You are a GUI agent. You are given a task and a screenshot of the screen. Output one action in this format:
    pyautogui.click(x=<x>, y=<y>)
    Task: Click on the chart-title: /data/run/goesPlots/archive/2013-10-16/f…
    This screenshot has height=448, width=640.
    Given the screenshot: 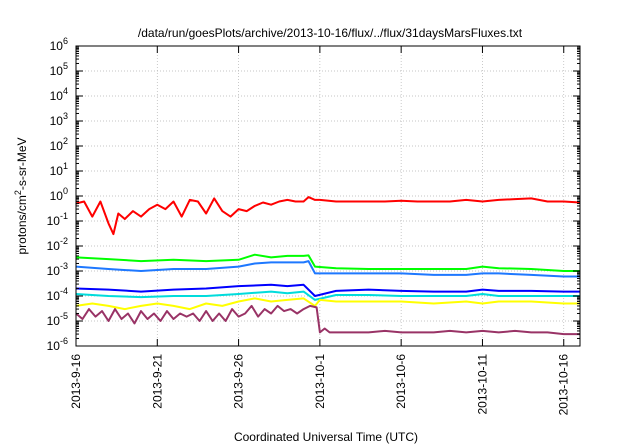 What is the action you would take?
    pyautogui.click(x=330, y=33)
    